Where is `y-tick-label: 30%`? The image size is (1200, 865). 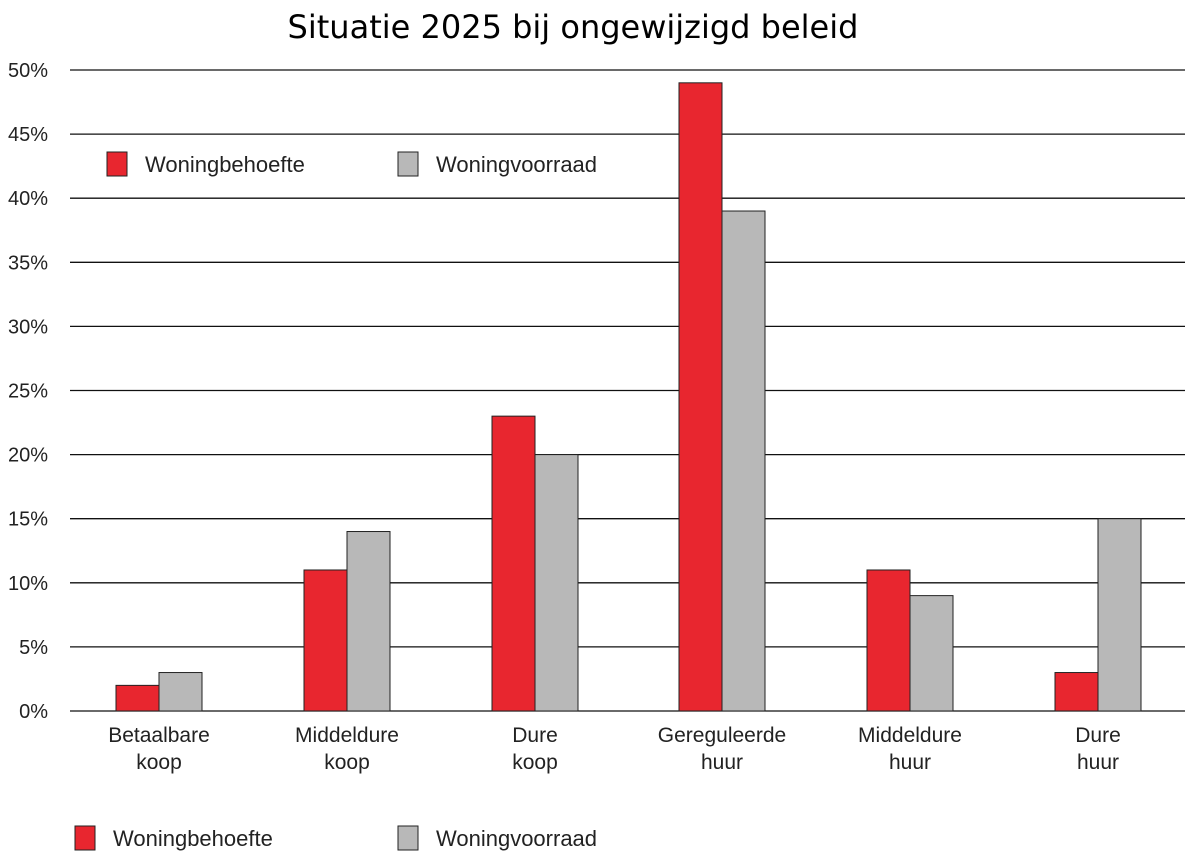
y-tick-label: 30% is located at coordinates (28, 327).